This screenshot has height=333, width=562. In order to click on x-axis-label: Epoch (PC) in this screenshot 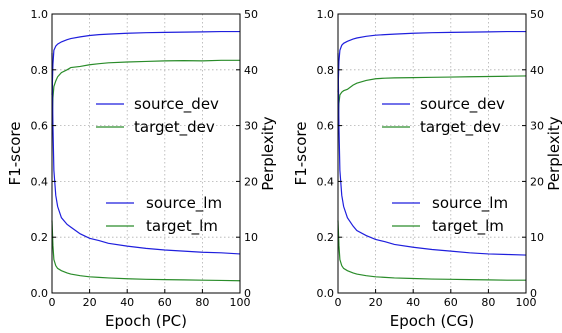, I will do `click(146, 321)`.